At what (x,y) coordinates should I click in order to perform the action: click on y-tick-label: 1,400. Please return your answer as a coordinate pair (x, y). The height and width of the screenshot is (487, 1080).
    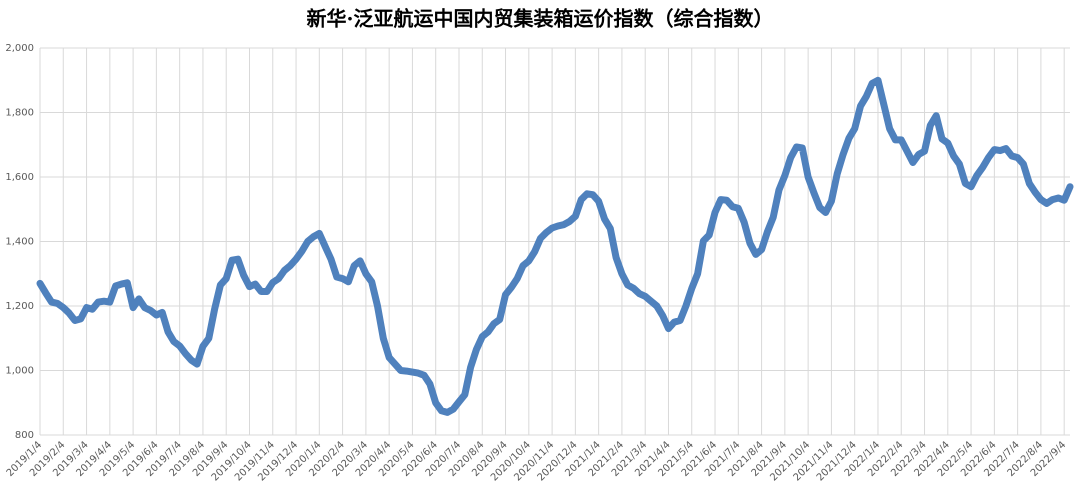
    Looking at the image, I should click on (19, 242).